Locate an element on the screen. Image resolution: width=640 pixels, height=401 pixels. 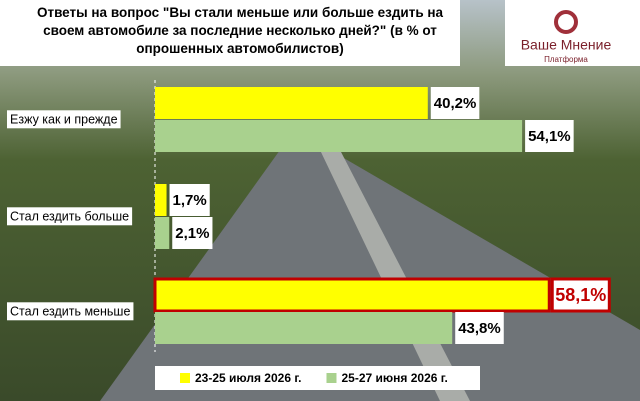
legend-label: 23-25 июля 2026 г. is located at coordinates (248, 378).